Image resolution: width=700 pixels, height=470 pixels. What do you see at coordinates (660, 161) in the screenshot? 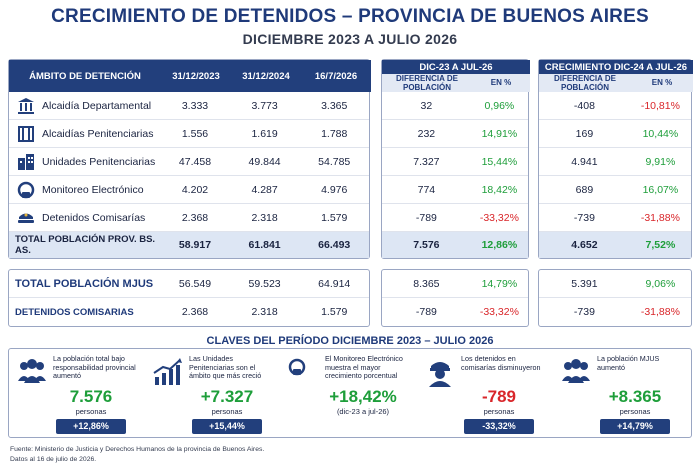
I see `pct-cell: 9,91%` at bounding box center [660, 161].